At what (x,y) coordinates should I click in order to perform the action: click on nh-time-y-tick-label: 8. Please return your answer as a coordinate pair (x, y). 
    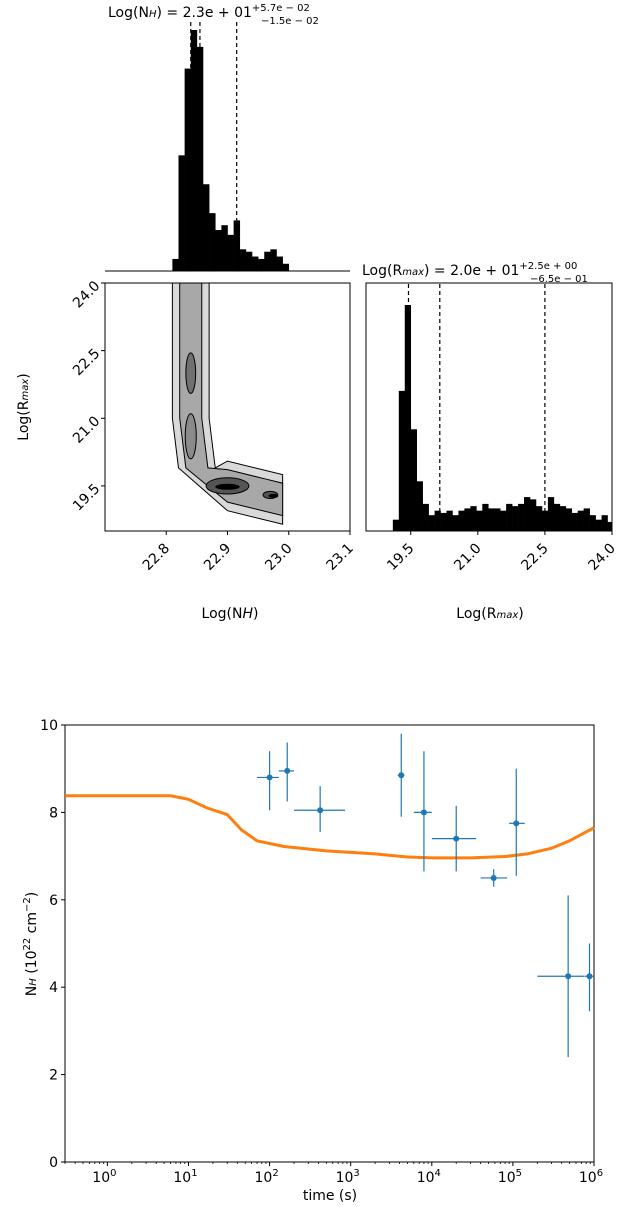
    Looking at the image, I should click on (53, 813).